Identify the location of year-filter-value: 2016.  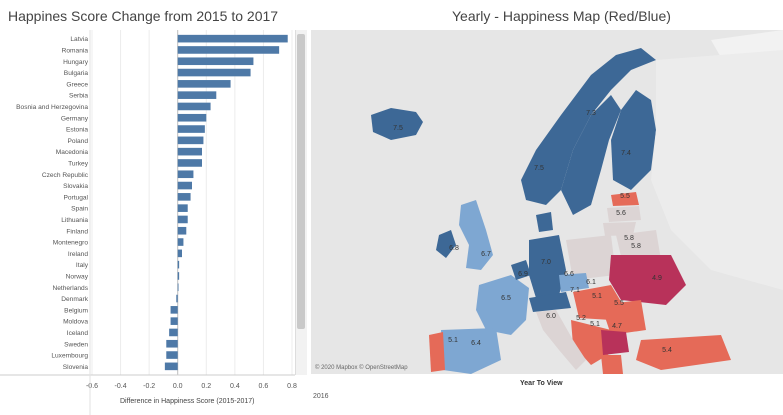
(321, 396).